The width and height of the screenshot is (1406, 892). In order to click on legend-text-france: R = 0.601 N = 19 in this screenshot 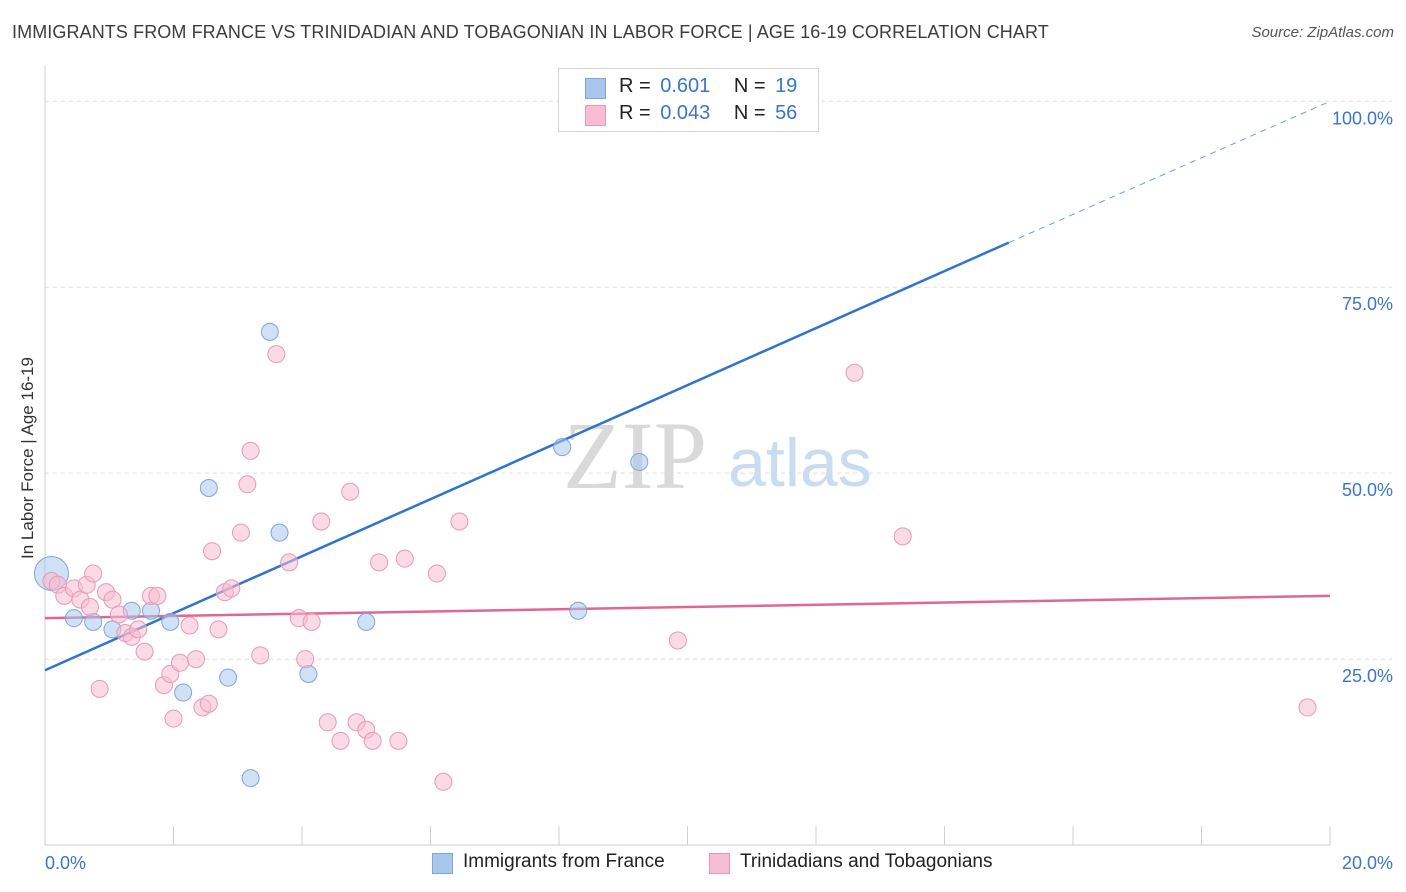, I will do `click(708, 86)`.